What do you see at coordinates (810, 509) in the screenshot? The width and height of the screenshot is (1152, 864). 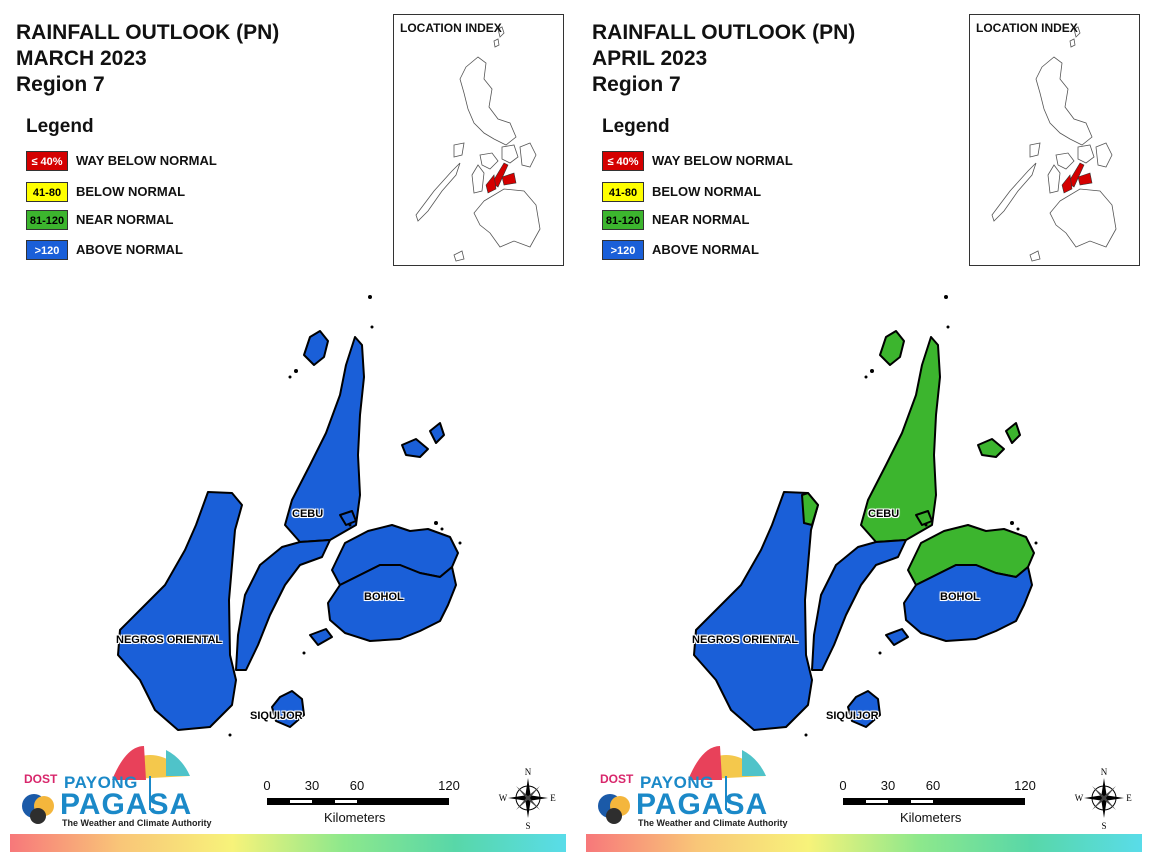 I see `negros-map-north-strip` at bounding box center [810, 509].